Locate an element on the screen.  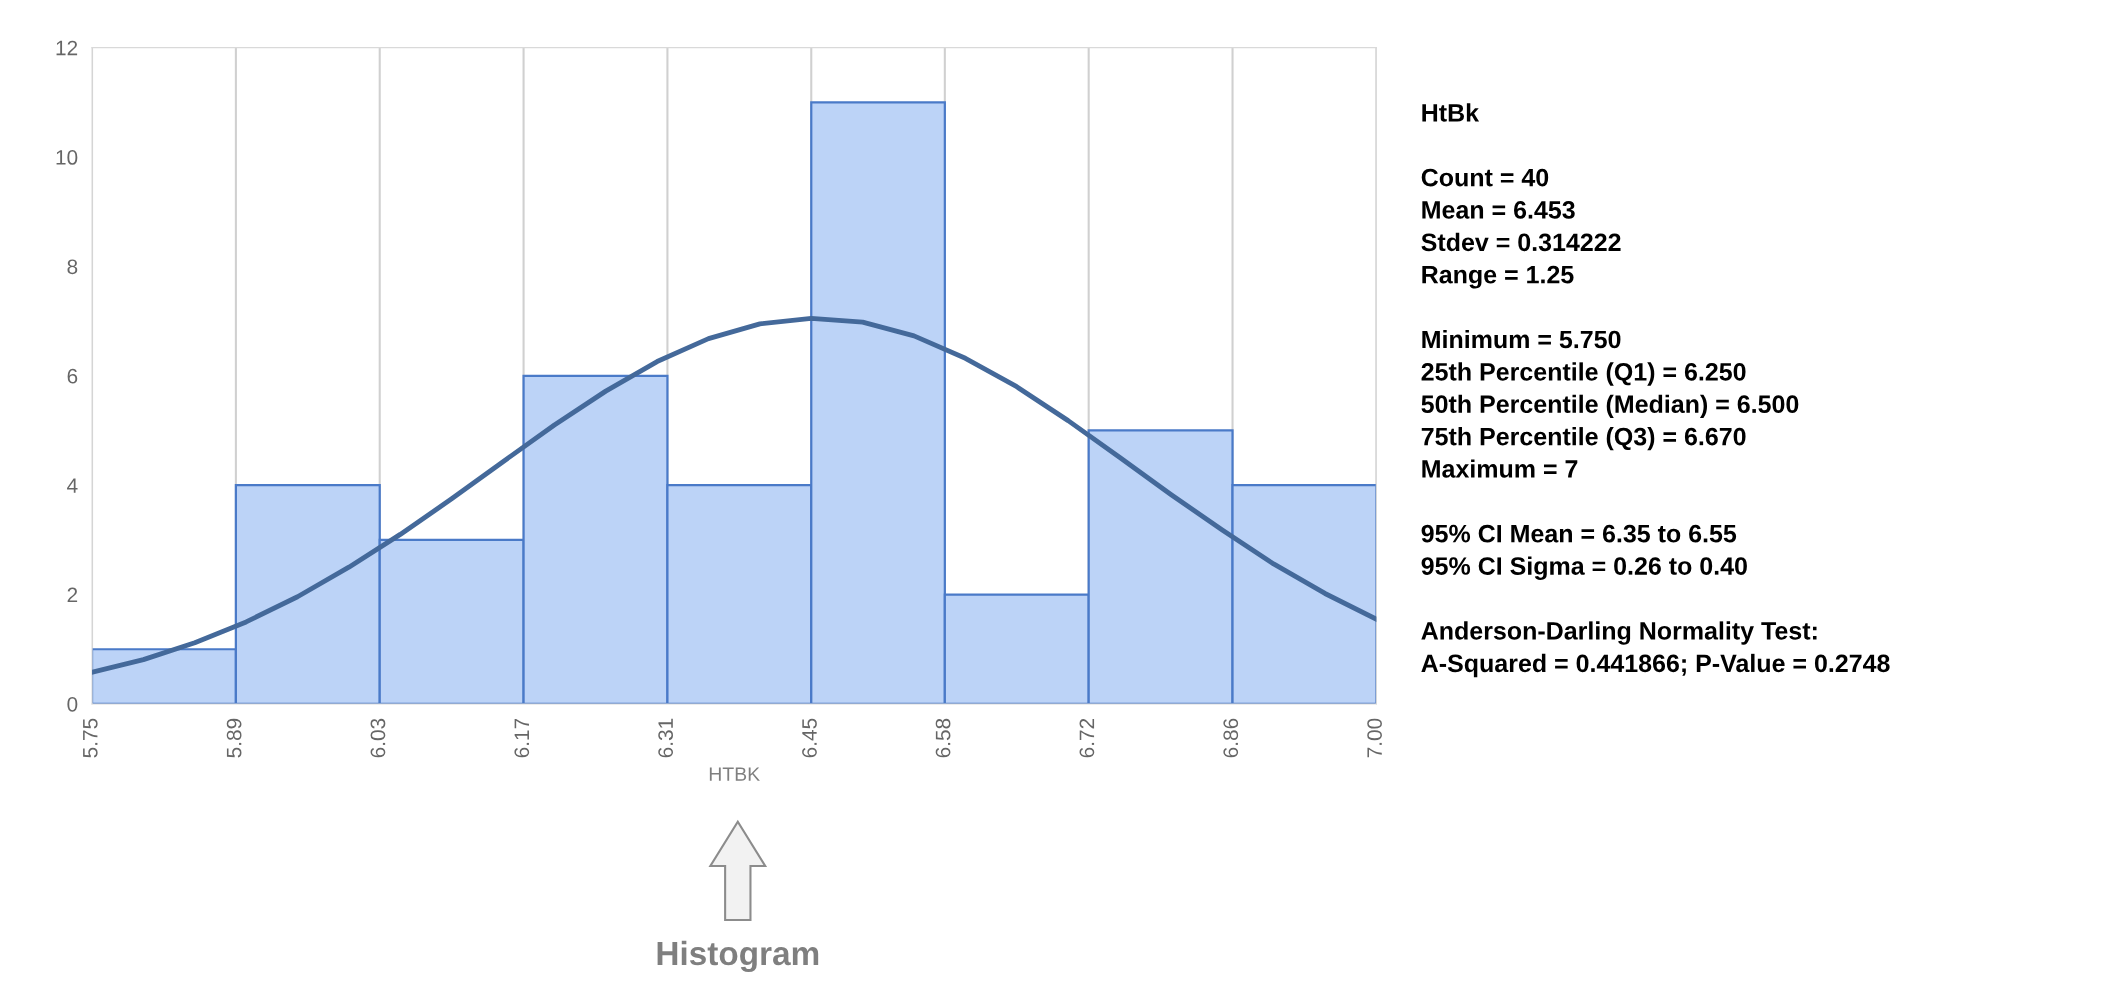
x-tick-label: 5.89 is located at coordinates (234, 738).